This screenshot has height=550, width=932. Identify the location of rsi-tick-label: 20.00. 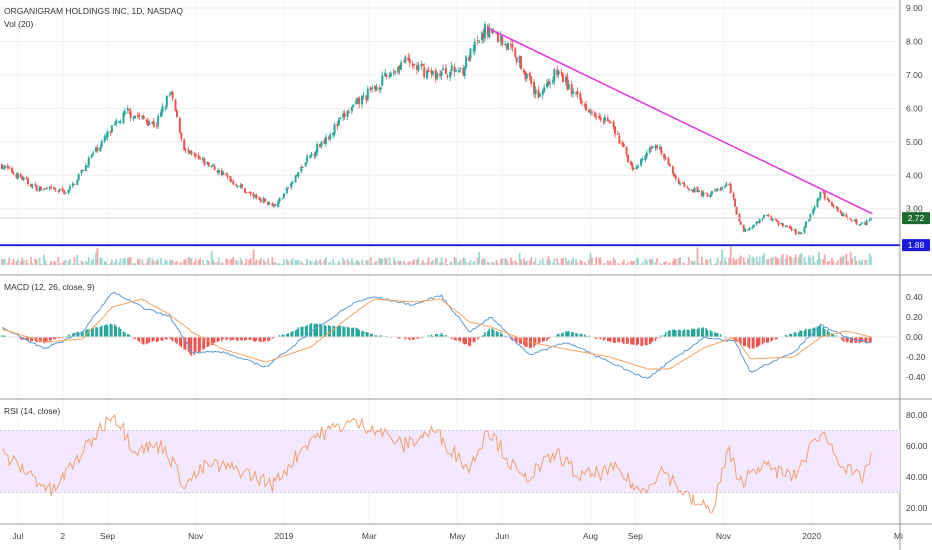
(917, 508).